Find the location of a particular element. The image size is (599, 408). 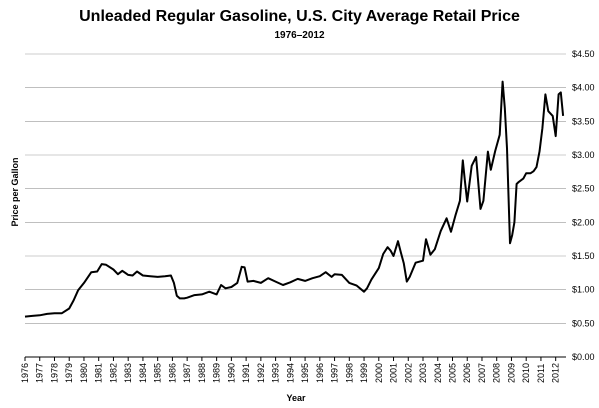

x-tick-label: 1979 is located at coordinates (69, 373).